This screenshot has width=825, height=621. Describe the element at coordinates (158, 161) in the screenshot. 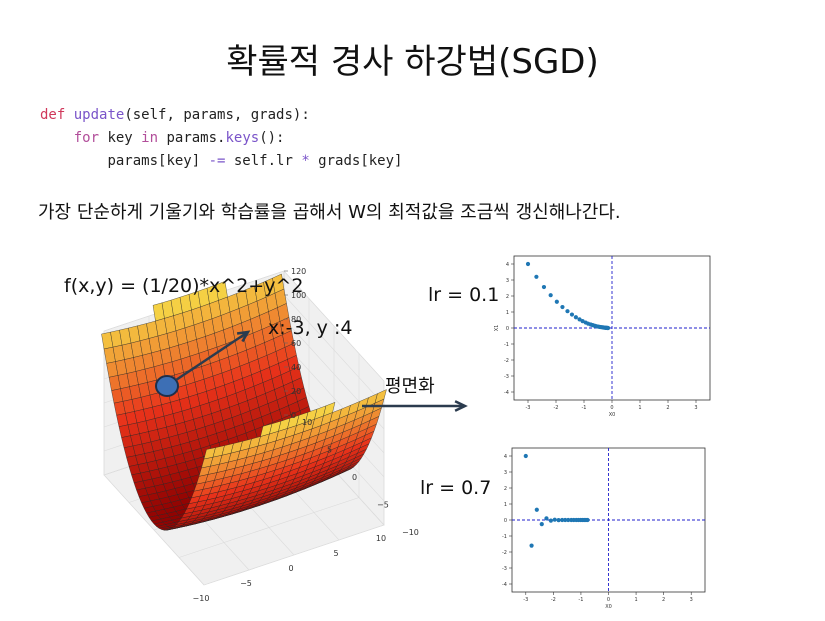

I see `code-text: params[key]` at that location.